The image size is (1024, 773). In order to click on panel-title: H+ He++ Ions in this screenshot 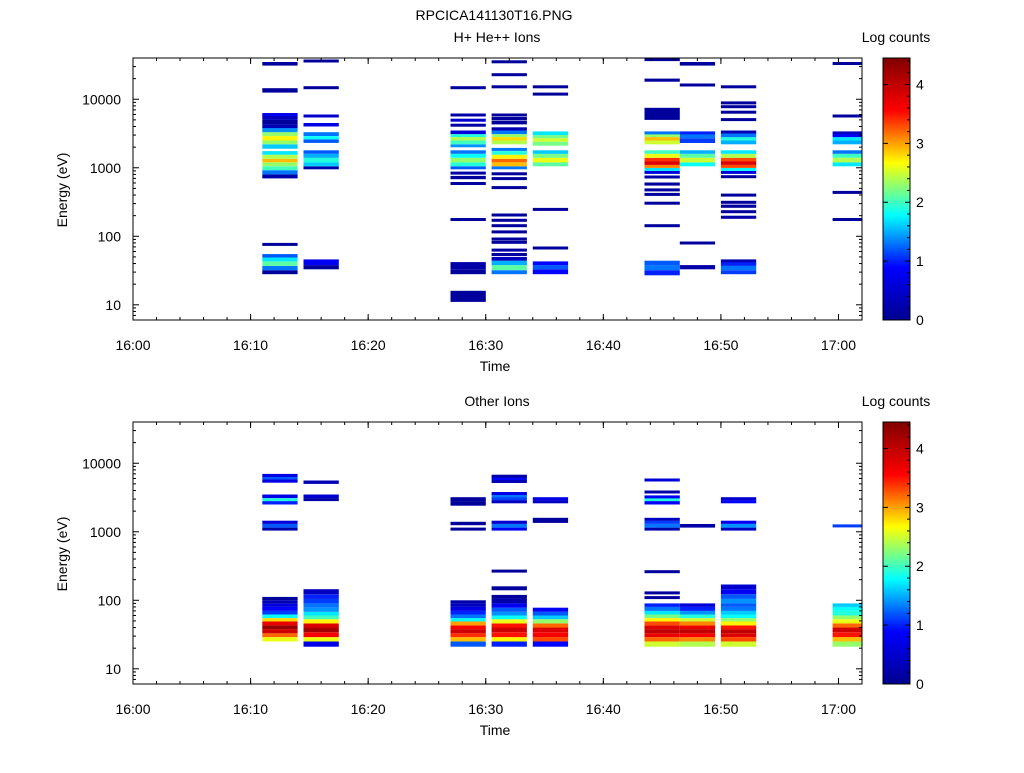, I will do `click(497, 37)`.